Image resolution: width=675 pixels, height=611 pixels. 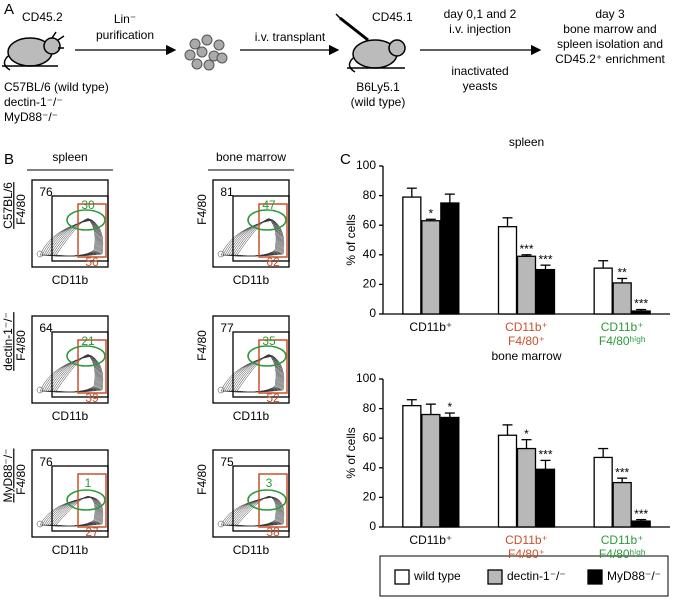 What do you see at coordinates (227, 462) in the screenshot?
I see `gate-value: 75` at bounding box center [227, 462].